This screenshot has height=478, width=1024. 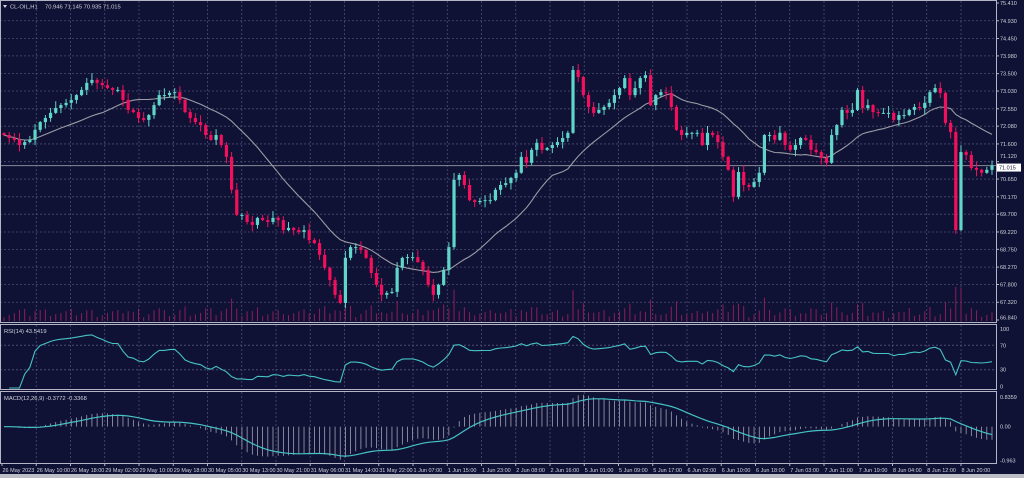 What do you see at coordinates (1008, 268) in the screenshot?
I see `price-label: 68.270` at bounding box center [1008, 268].